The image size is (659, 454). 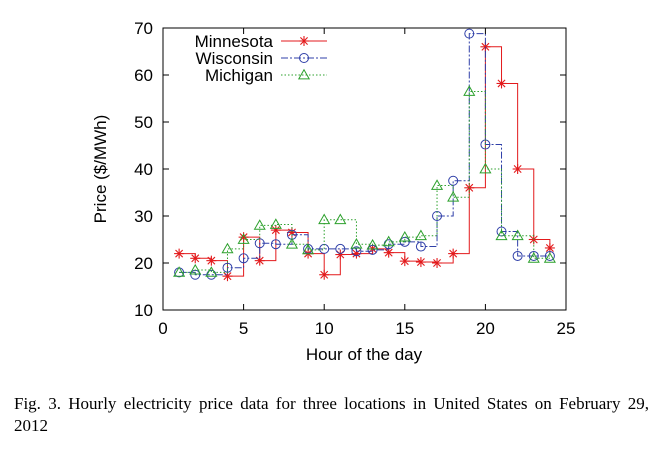 I want to click on y-tick-label: 10, so click(x=143, y=310).